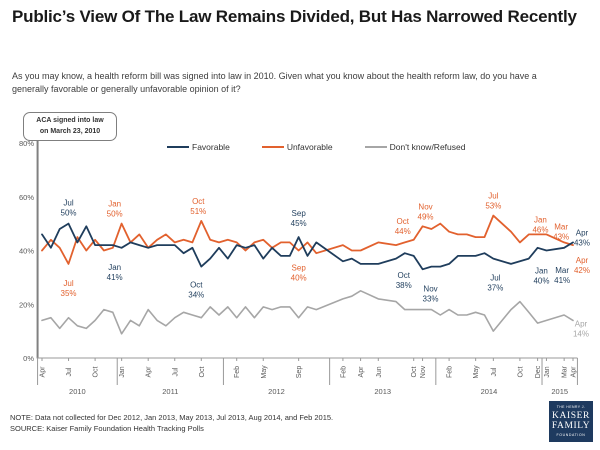  I want to click on x-axis-month-label: Sep, so click(299, 372).